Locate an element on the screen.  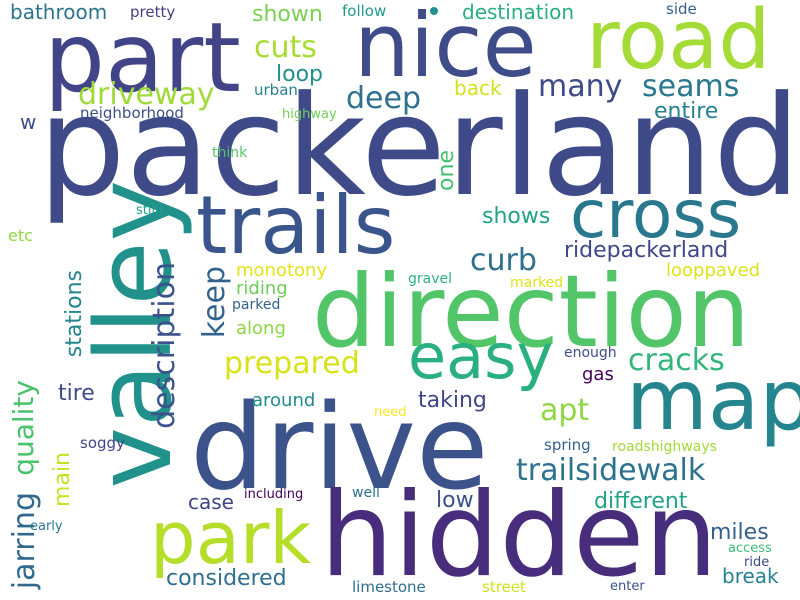
word: seams is located at coordinates (691, 86).